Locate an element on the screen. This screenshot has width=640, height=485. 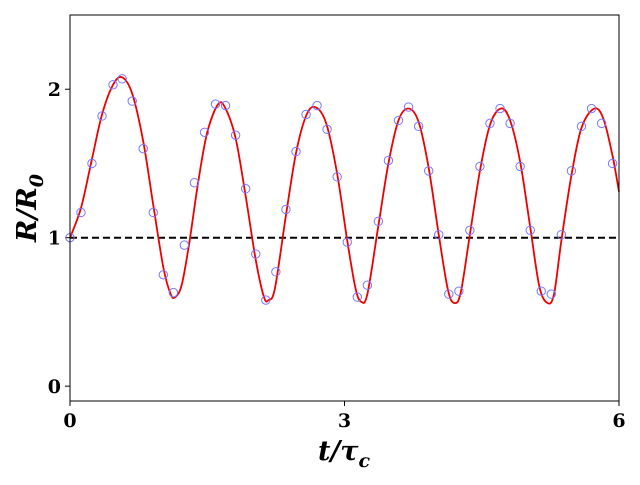
y-tick-label: 1 is located at coordinates (54, 239).